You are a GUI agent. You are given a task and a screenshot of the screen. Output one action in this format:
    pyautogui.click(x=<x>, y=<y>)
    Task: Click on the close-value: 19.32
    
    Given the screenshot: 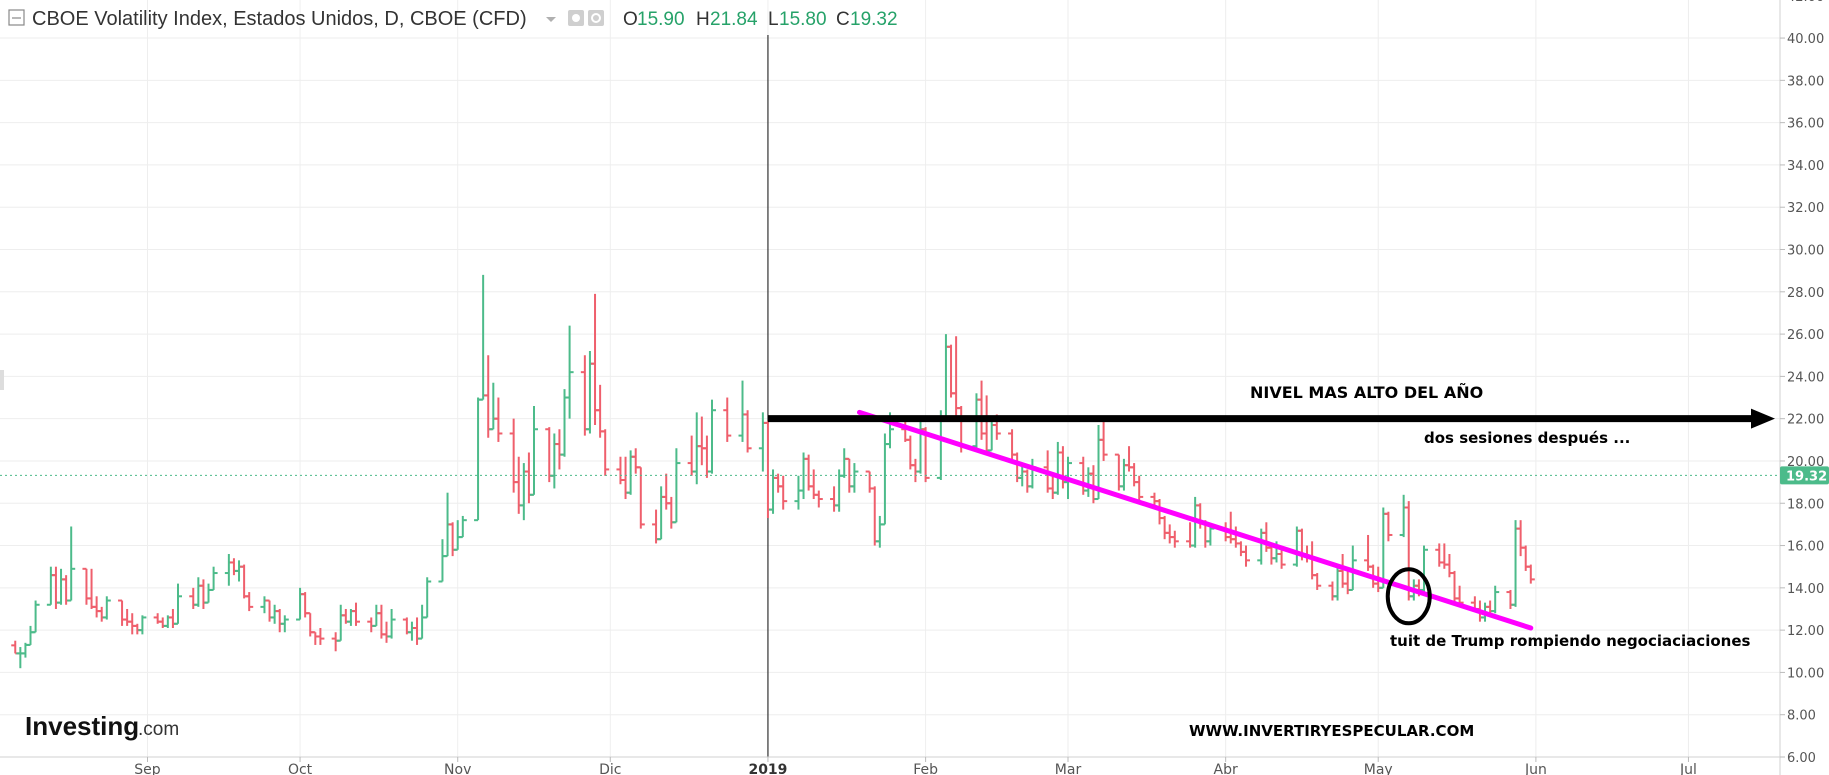 What is the action you would take?
    pyautogui.click(x=874, y=19)
    